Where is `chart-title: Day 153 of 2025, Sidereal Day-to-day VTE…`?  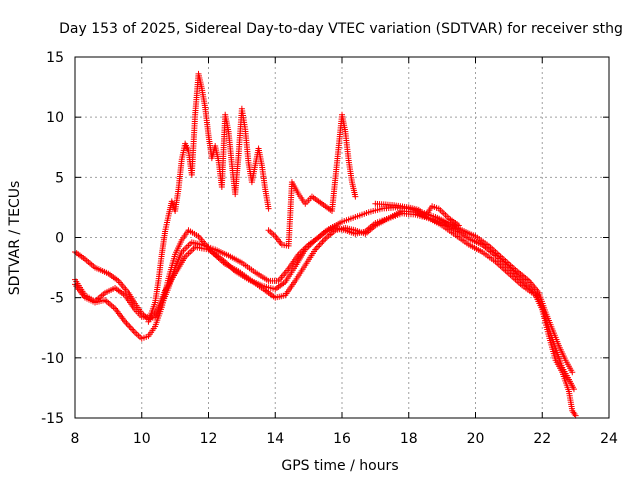
chart-title: Day 153 of 2025, Sidereal Day-to-day VTE… is located at coordinates (341, 29).